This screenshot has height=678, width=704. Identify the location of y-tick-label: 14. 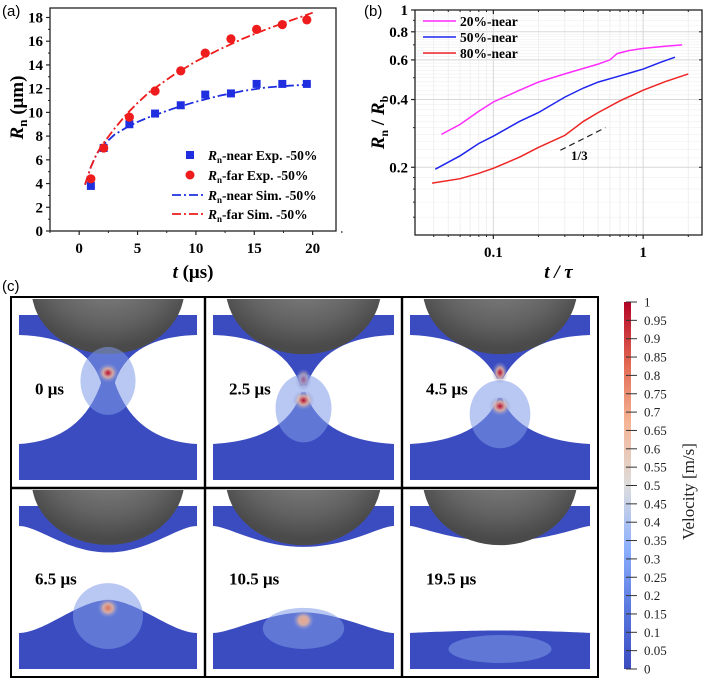
(36, 66).